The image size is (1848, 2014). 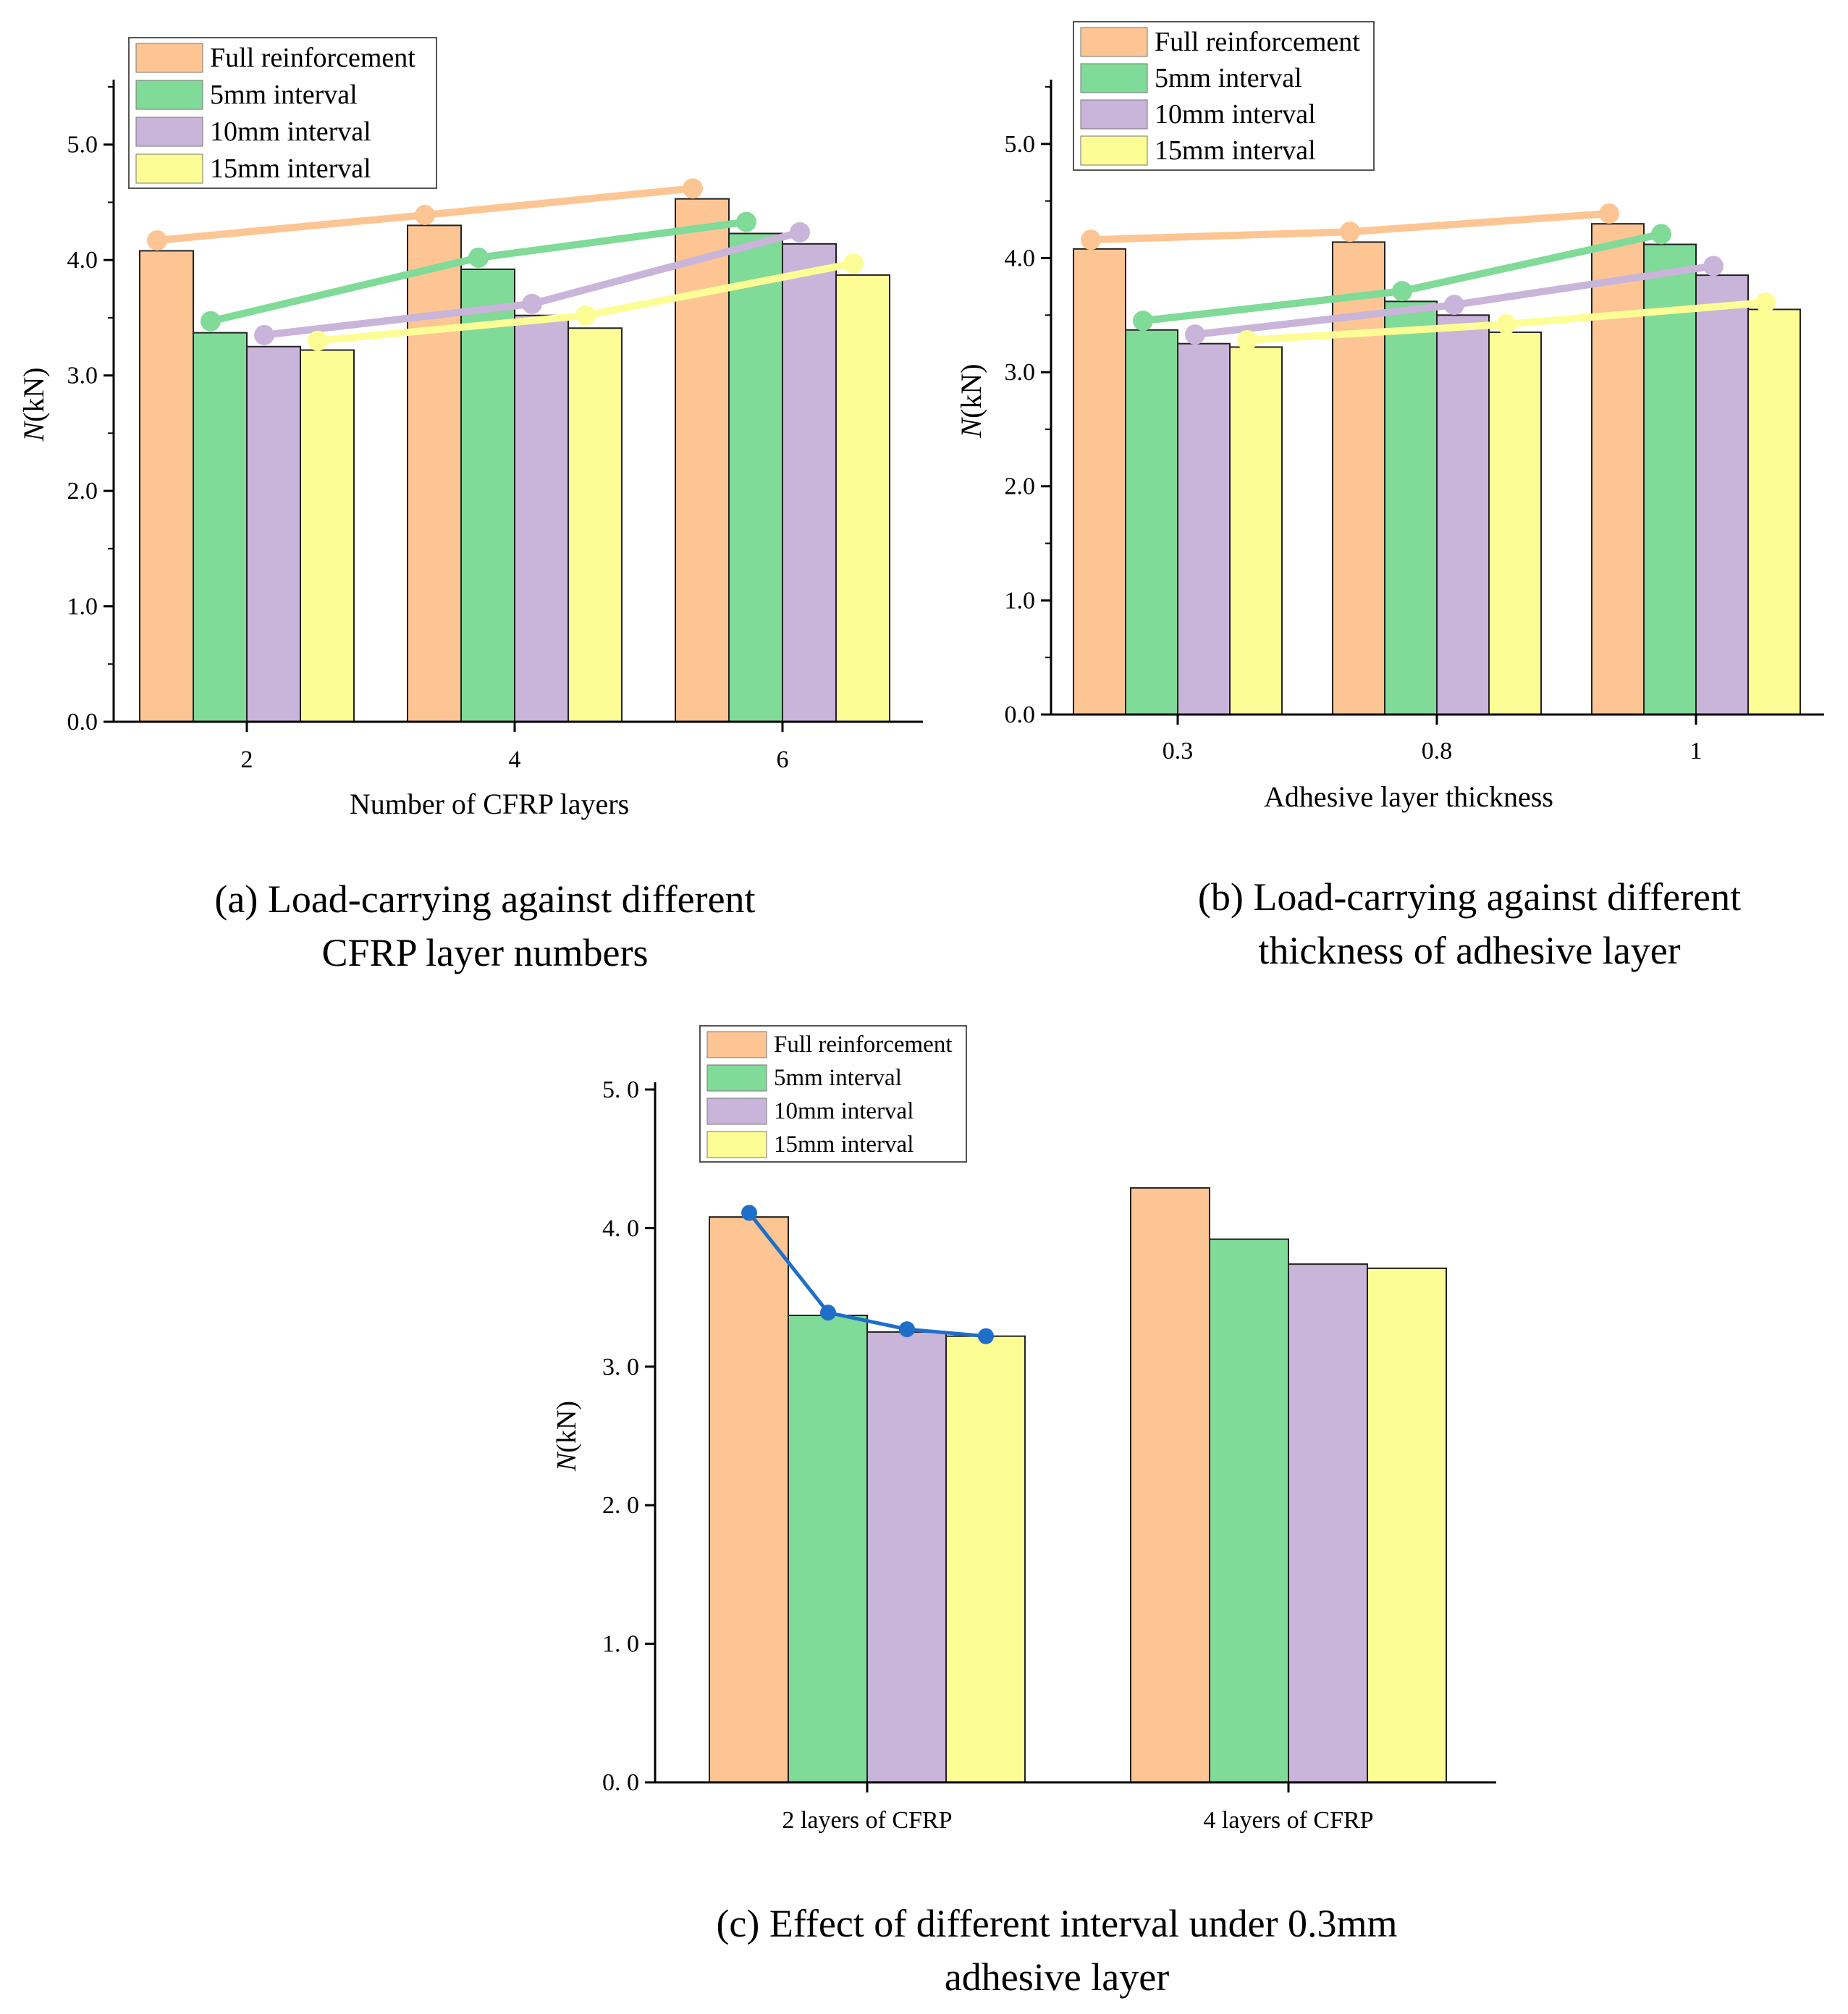 I want to click on y-tick-label-a-4: 4.0, so click(x=82, y=260).